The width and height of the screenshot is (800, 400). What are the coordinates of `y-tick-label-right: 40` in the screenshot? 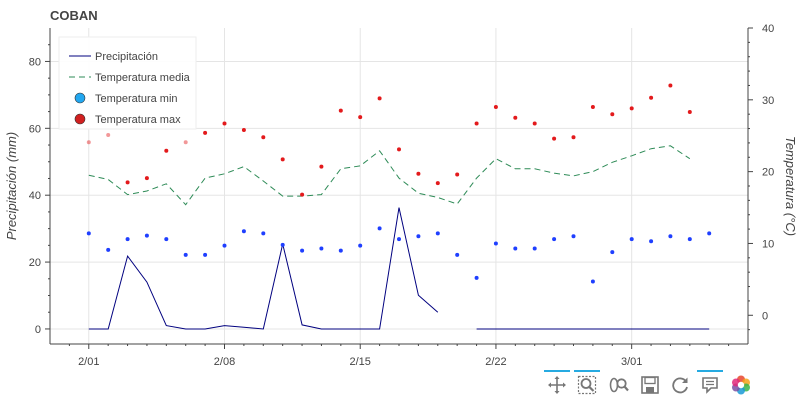 It's located at (768, 29).